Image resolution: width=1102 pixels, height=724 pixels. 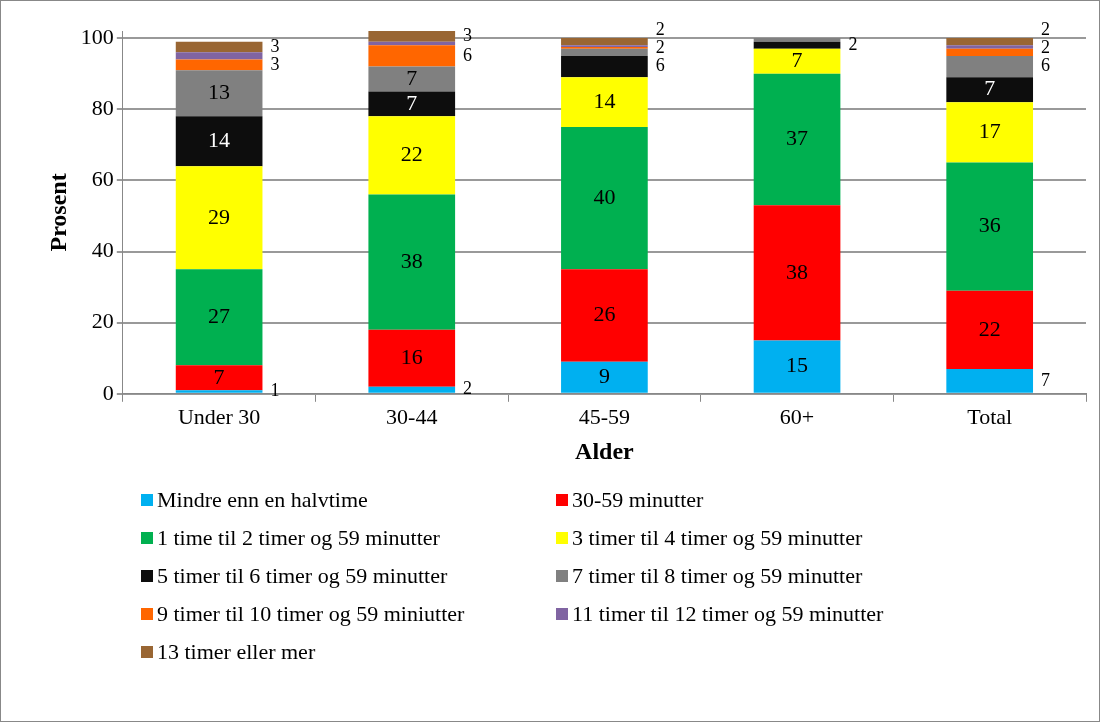 I want to click on legend-label: 7 timer til 8 timer og 59 minutter, so click(x=717, y=576).